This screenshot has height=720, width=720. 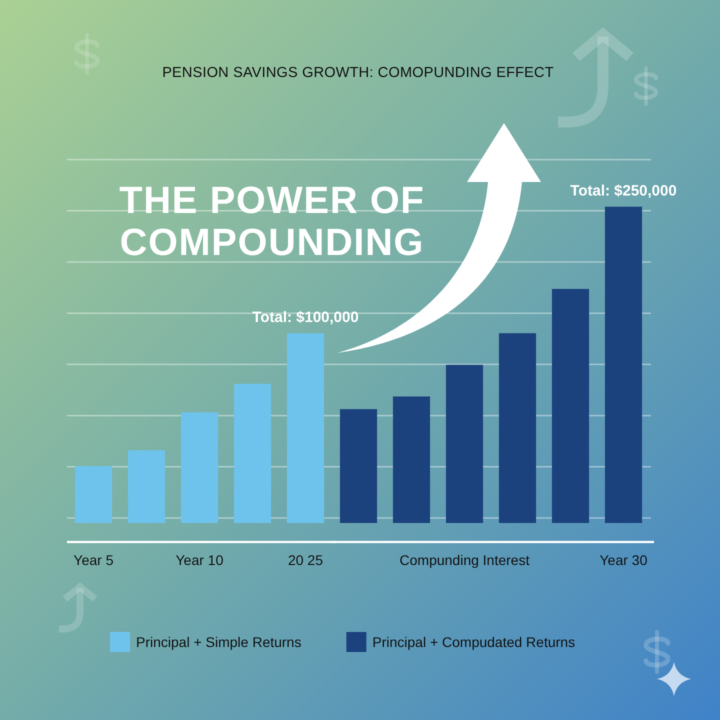 What do you see at coordinates (305, 317) in the screenshot?
I see `annotation: Total: $100,000` at bounding box center [305, 317].